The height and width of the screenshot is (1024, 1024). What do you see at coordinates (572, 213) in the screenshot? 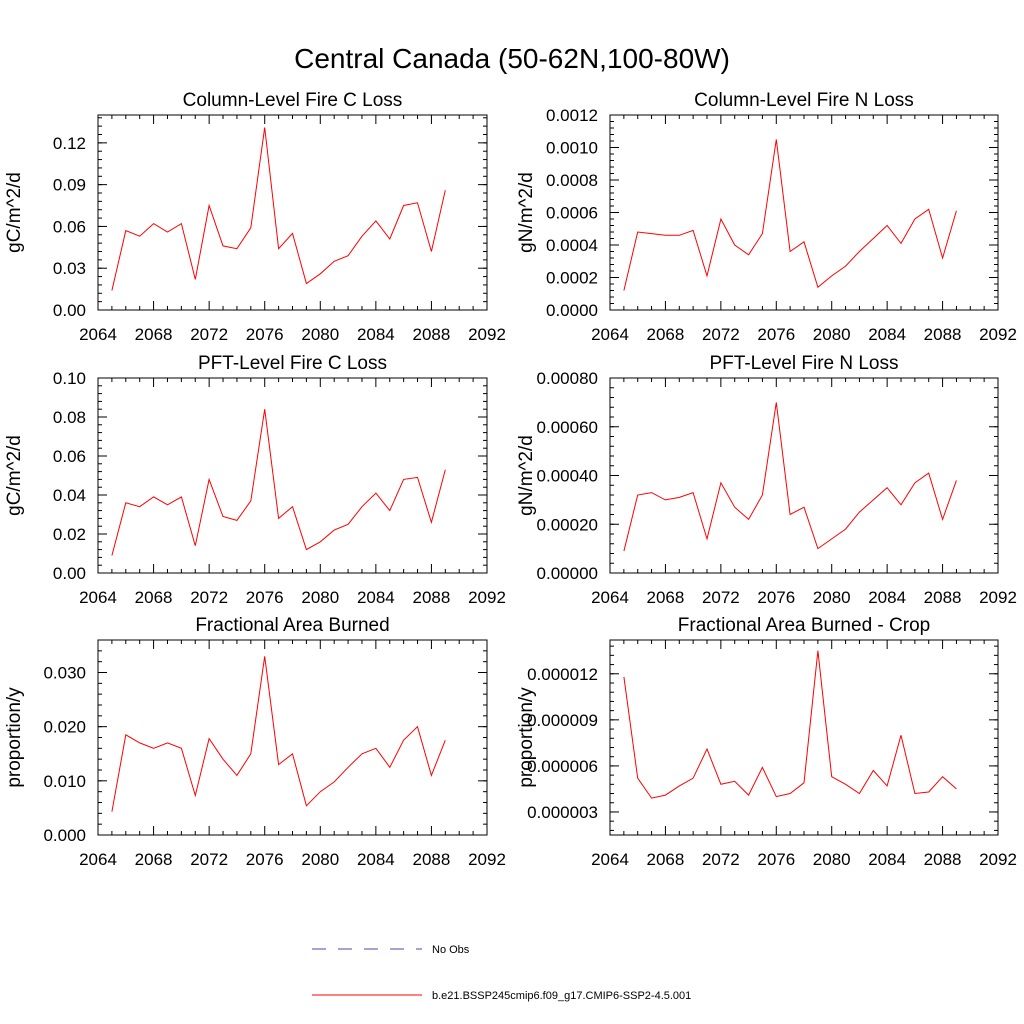
I see `y-tick-label: 0.0006` at bounding box center [572, 213].